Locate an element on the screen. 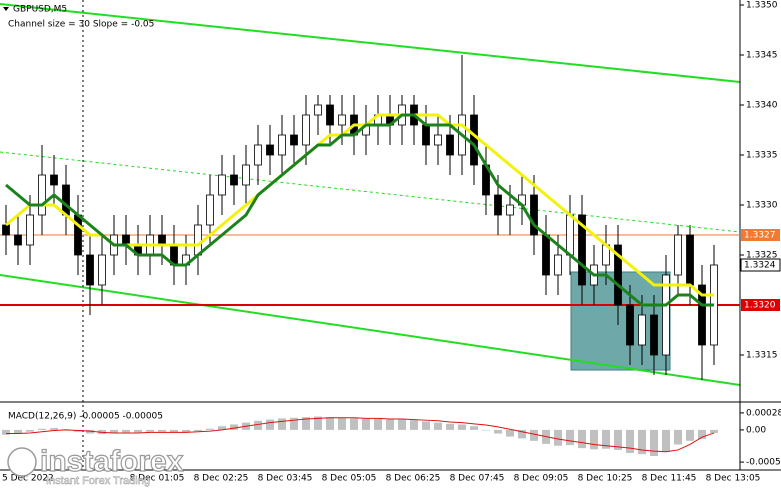 The image size is (781, 489). x-tick-label: 8 Dec 07:45 is located at coordinates (477, 479).